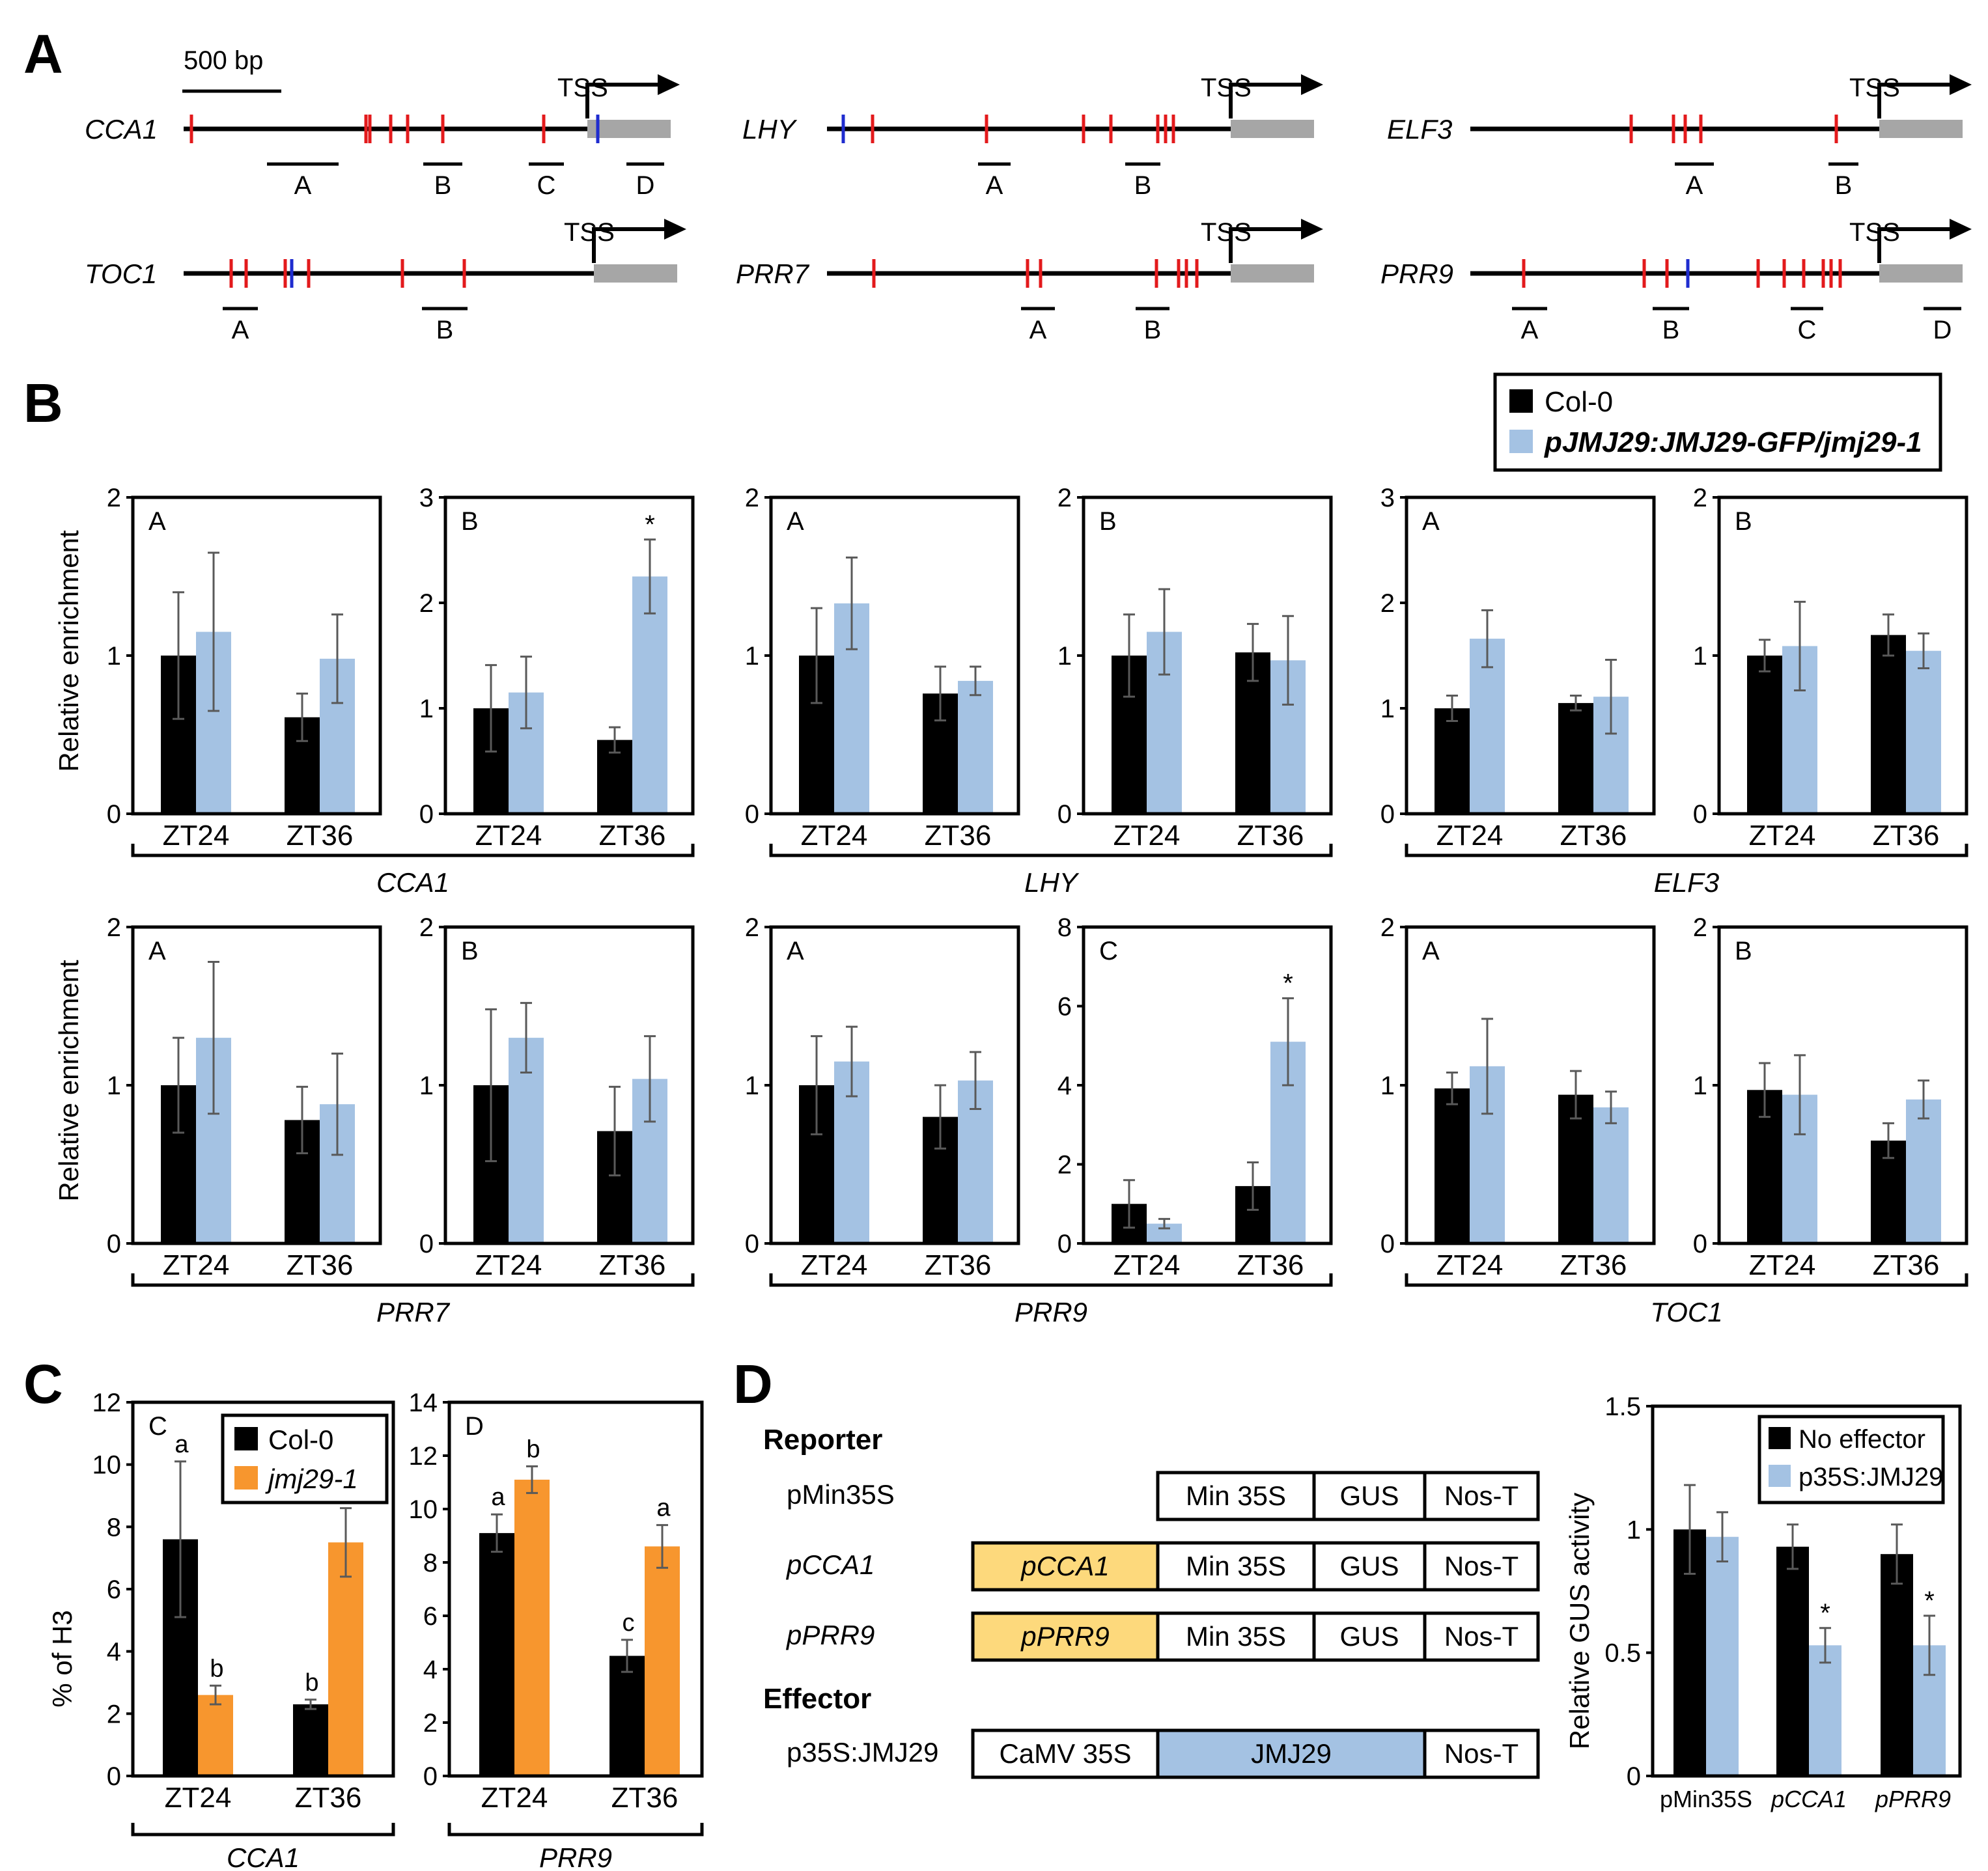 This screenshot has width=1988, height=1871. Describe the element at coordinates (773, 273) in the screenshot. I see `gene-label: PRR7` at that location.